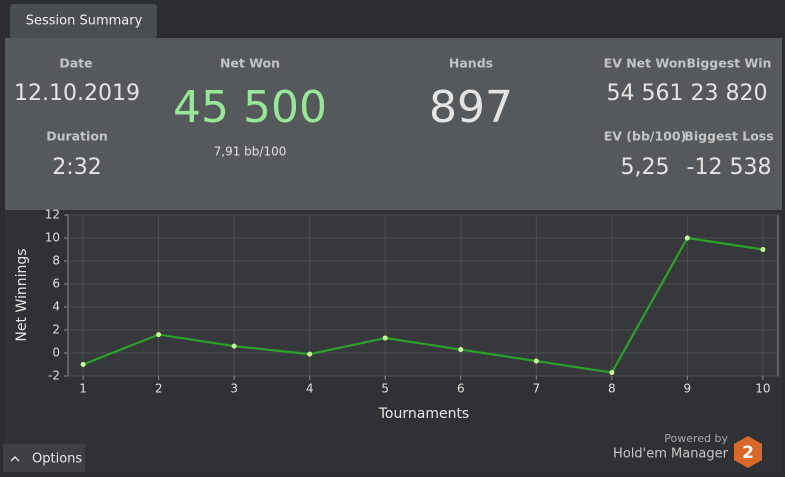 The width and height of the screenshot is (785, 477). I want to click on stat-label: Hands, so click(471, 63).